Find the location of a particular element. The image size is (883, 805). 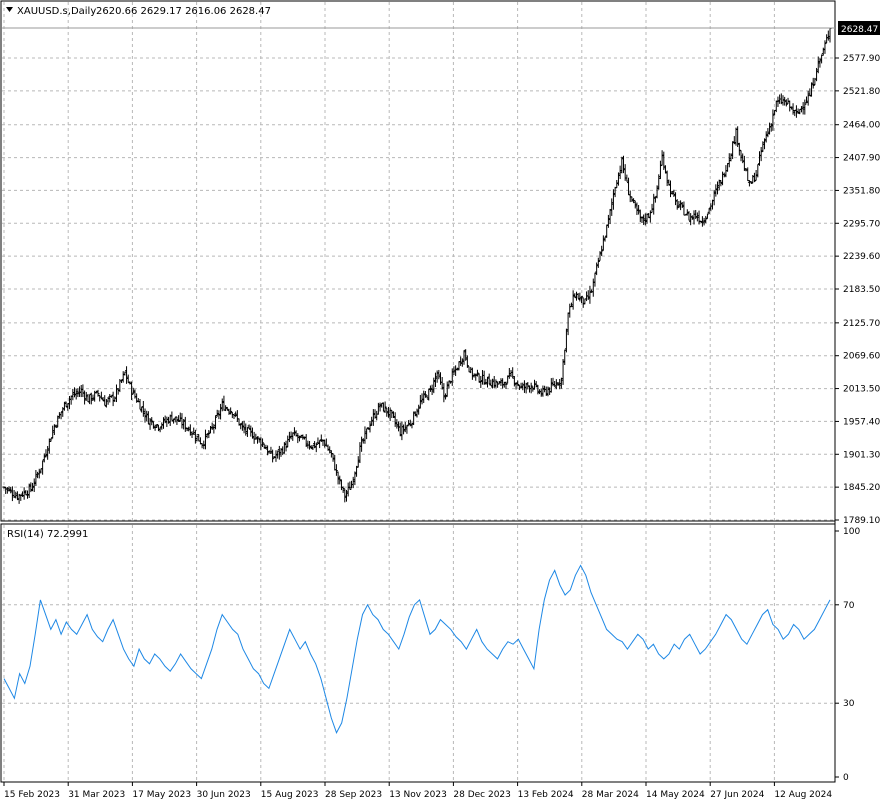

price-tick-label: 2295.70 is located at coordinates (861, 224).